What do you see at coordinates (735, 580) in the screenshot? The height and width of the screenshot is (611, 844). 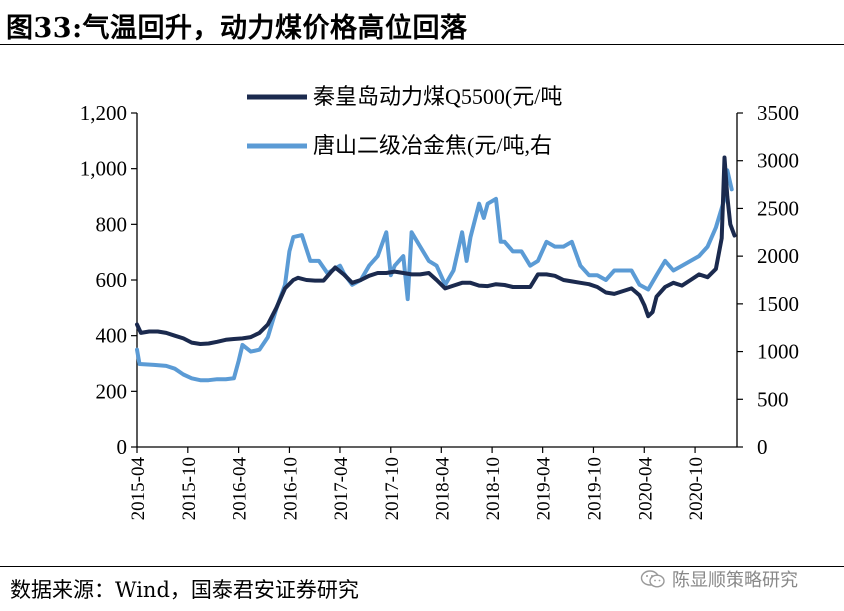 I see `watermark-text: 陈显顺策略研究` at bounding box center [735, 580].